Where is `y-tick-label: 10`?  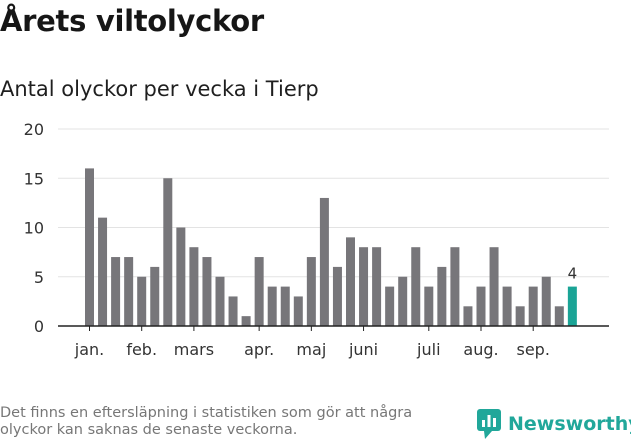 y-tick-label: 10 is located at coordinates (34, 228).